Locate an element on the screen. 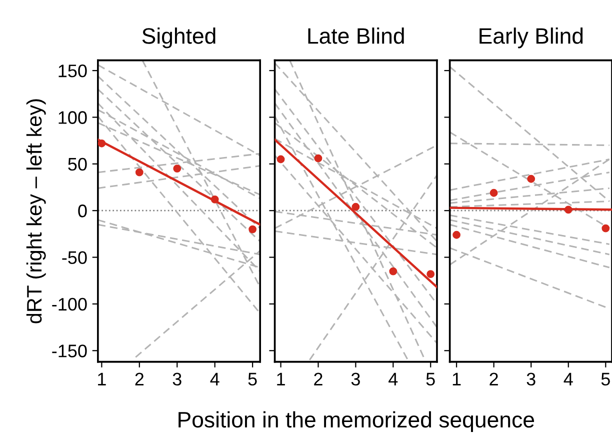  chart-title: Late Blind is located at coordinates (356, 36).